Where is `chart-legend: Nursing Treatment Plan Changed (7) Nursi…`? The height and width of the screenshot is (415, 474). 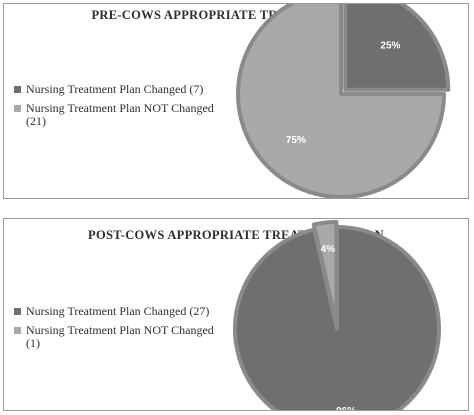 chart-legend: Nursing Treatment Plan Changed (7) Nursi… is located at coordinates (115, 108).